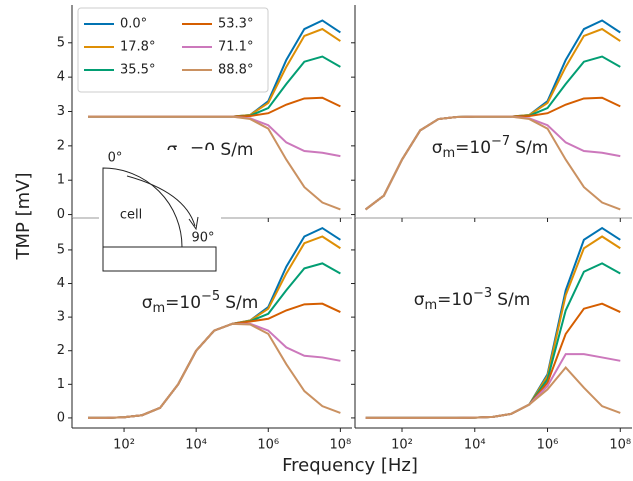 The width and height of the screenshot is (633, 481). What do you see at coordinates (23, 217) in the screenshot?
I see `y-axis-label: TMP [mV]` at bounding box center [23, 217].